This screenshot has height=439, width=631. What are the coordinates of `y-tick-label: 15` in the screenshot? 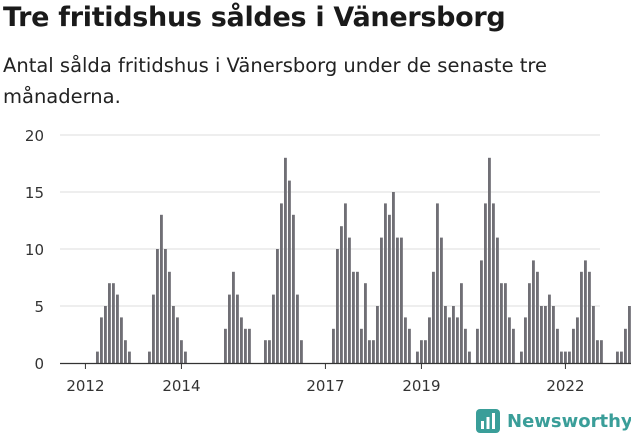 It's located at (34, 193).